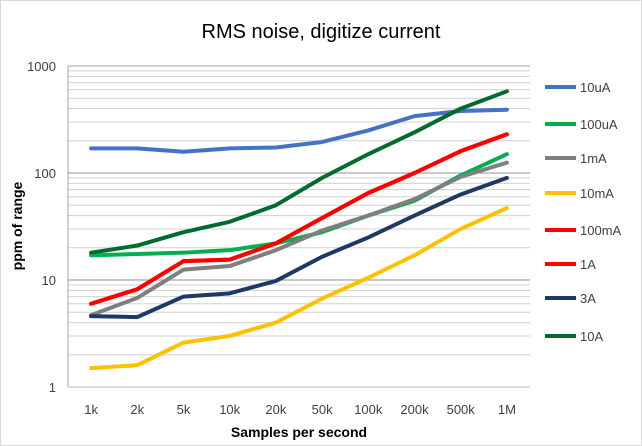 Image resolution: width=642 pixels, height=446 pixels. What do you see at coordinates (601, 230) in the screenshot?
I see `legend-label: 100mA` at bounding box center [601, 230].